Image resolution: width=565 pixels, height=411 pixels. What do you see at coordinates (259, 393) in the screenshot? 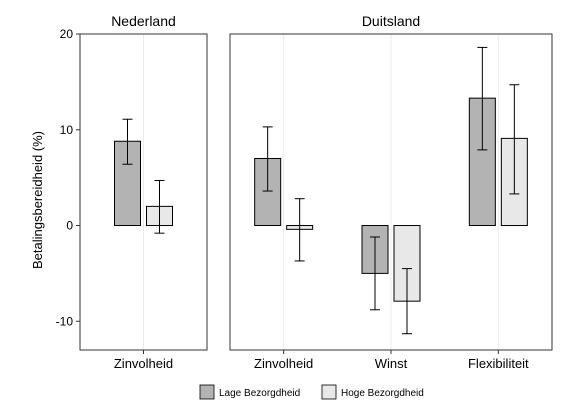
I see `legend-label: Lage Bezorgdheid` at bounding box center [259, 393].